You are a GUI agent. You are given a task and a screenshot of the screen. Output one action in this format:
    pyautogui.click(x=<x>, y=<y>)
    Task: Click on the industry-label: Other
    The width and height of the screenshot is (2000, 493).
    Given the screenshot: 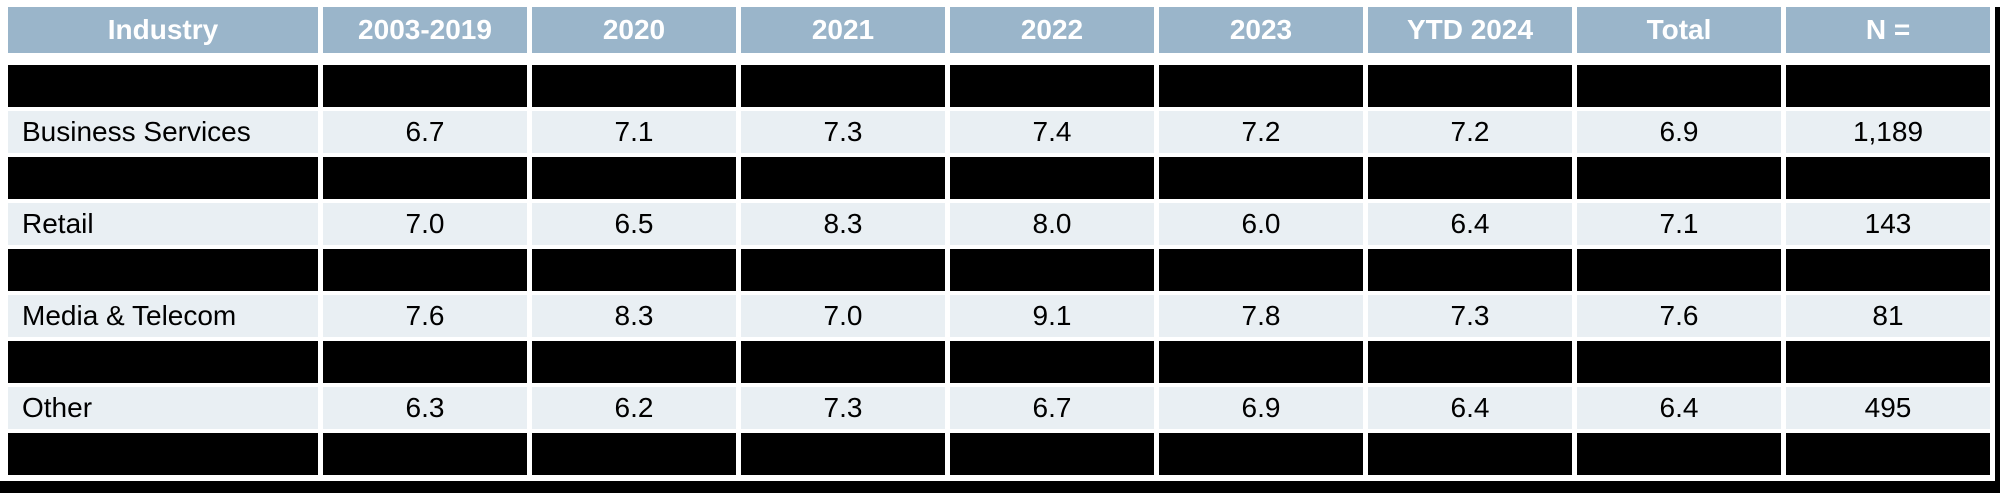 What is the action you would take?
    pyautogui.click(x=163, y=408)
    